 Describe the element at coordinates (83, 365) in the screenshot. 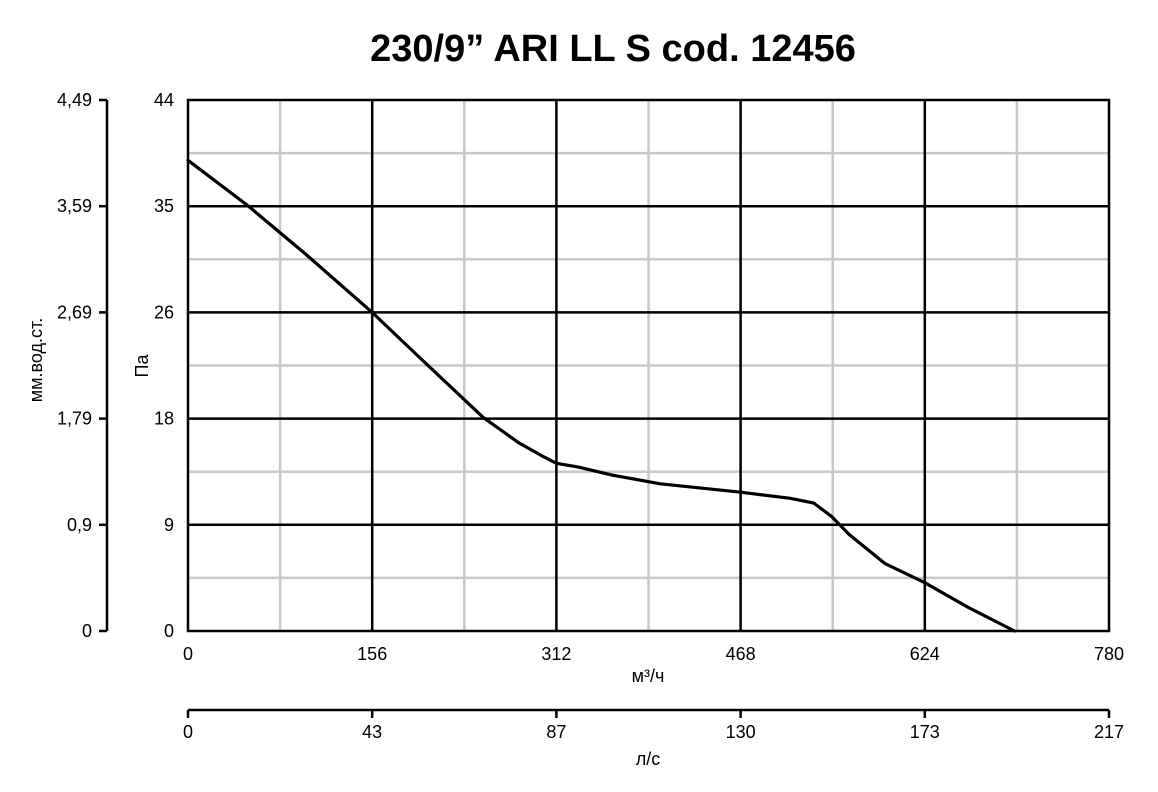

I see `secondary-y-axis: 0 0,9 1,79 2,69 3,59 4,49` at that location.